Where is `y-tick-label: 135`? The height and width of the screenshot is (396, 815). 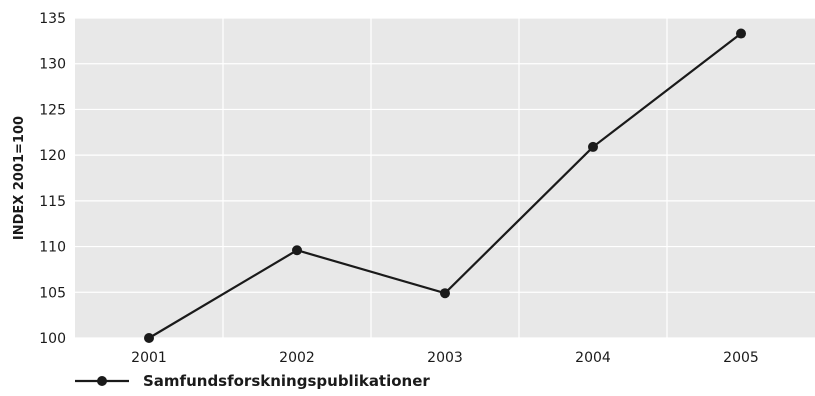
y-tick-label: 135 is located at coordinates (52, 19).